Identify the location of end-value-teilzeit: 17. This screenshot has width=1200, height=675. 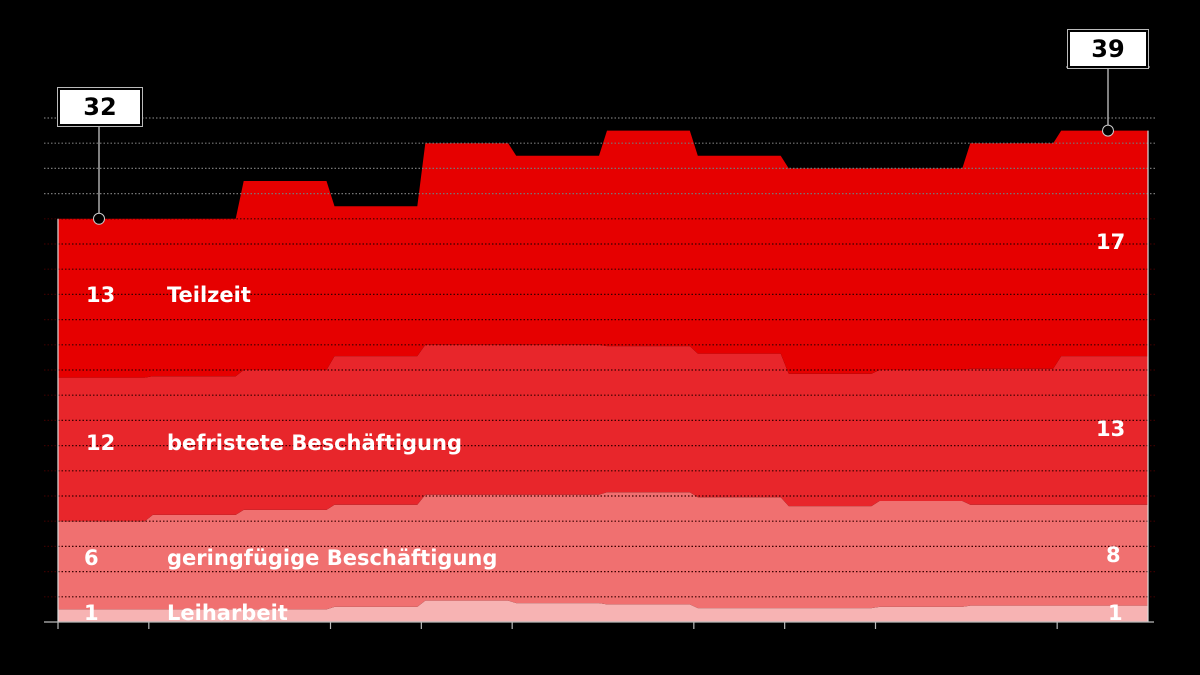
(1111, 242).